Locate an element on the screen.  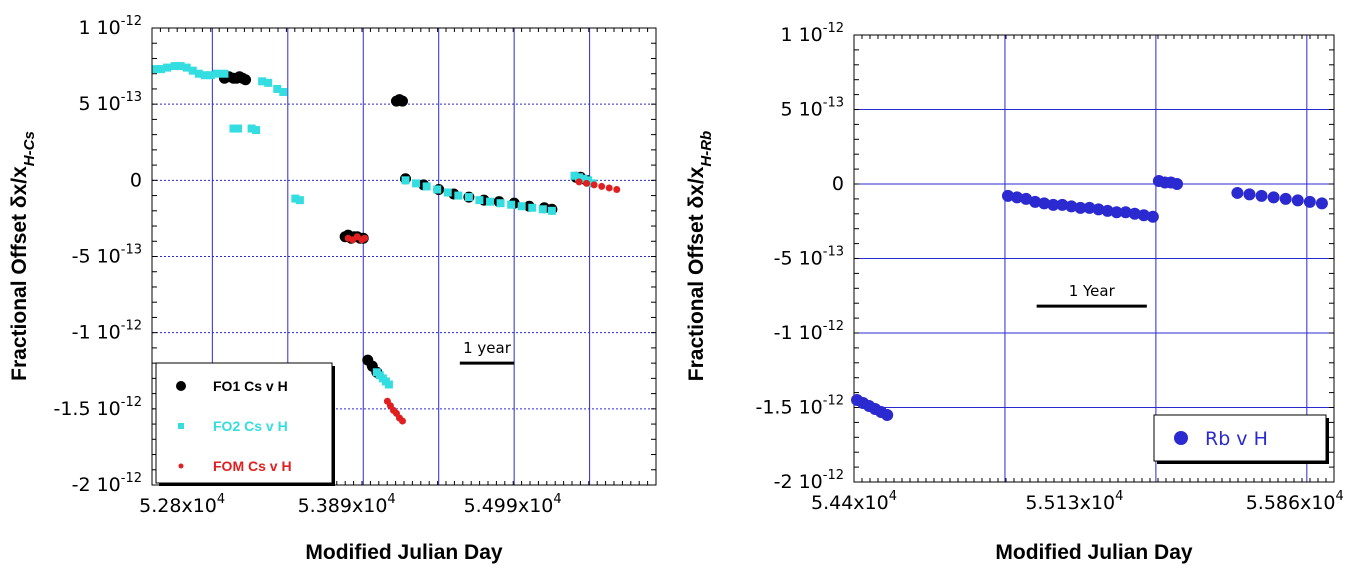
y-tick-label: 1 10-12 is located at coordinates (812, 33).